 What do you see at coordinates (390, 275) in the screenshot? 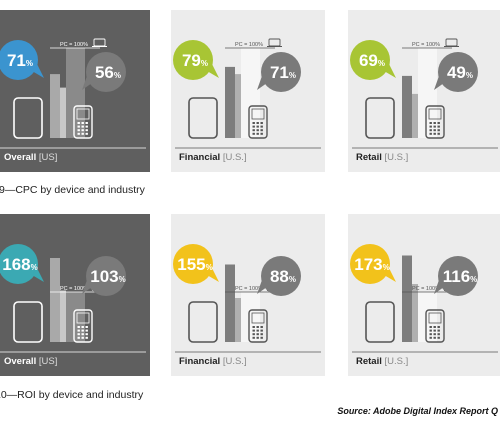
I see `tablet-bubble-pointer` at bounding box center [390, 275].